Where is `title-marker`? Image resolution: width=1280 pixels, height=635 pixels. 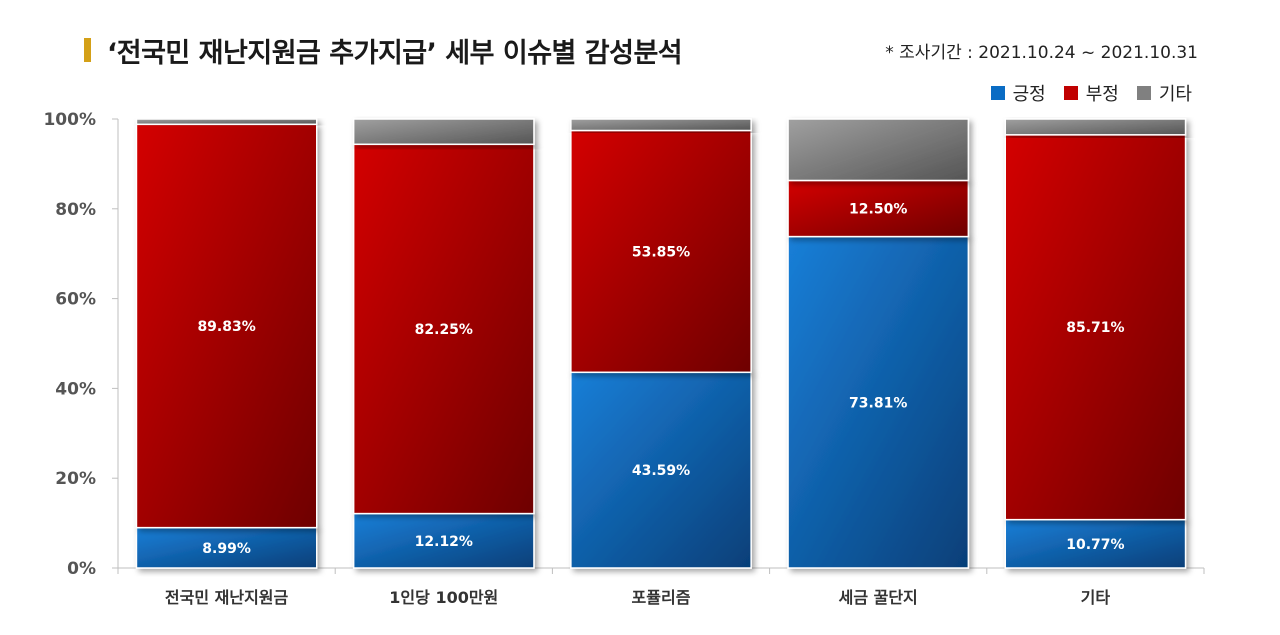
title-marker is located at coordinates (87, 50).